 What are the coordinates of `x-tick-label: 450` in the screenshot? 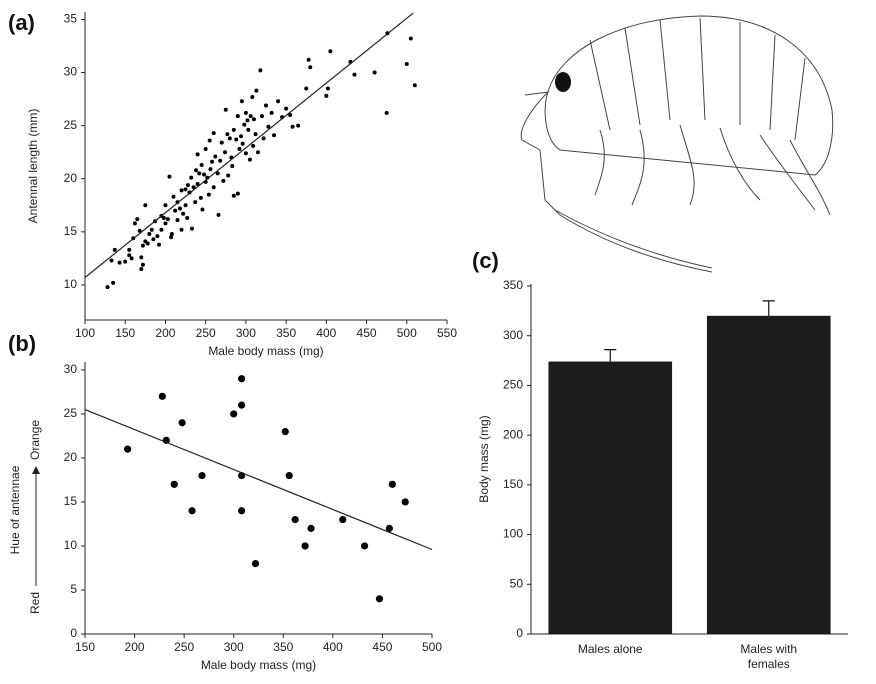 It's located at (382, 647).